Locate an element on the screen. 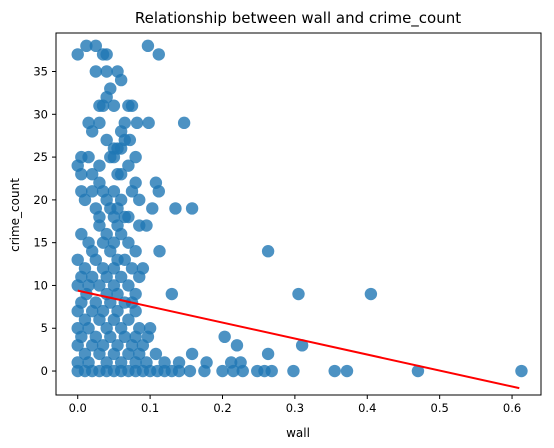  y-tick-label: 5 is located at coordinates (44, 328).